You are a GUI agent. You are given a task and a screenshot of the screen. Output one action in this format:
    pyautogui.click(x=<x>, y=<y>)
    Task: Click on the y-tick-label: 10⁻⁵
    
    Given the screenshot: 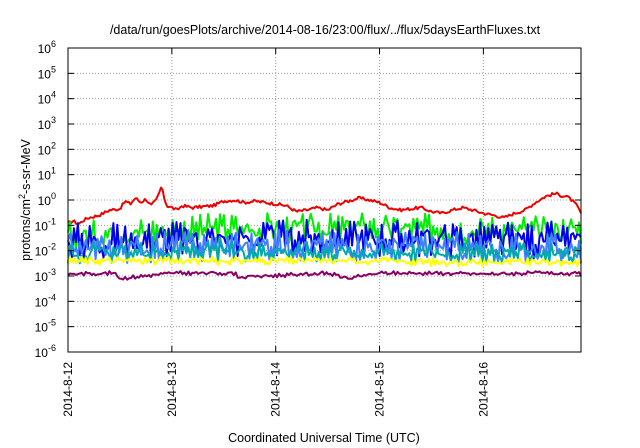 What is the action you would take?
    pyautogui.click(x=45, y=326)
    